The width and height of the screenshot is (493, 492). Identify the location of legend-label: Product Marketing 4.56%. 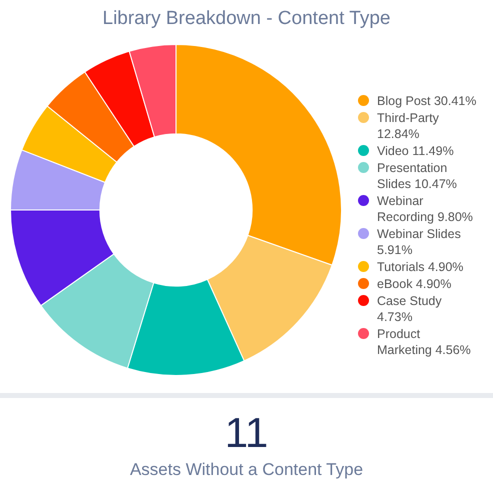
(424, 342).